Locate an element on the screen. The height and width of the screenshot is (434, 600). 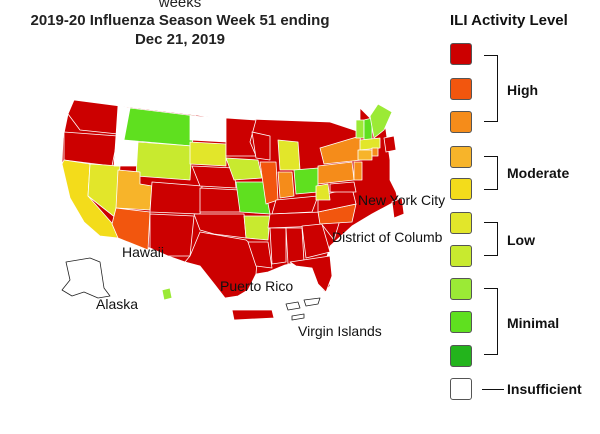
state-rhode-island is located at coordinates (375, 152).